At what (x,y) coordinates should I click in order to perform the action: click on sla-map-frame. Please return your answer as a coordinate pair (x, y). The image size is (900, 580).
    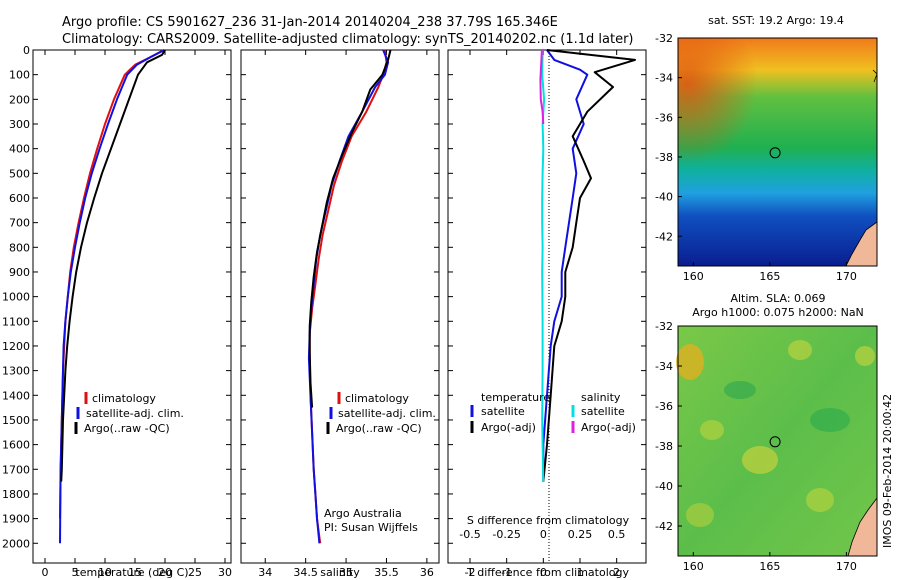
    Looking at the image, I should click on (777, 441).